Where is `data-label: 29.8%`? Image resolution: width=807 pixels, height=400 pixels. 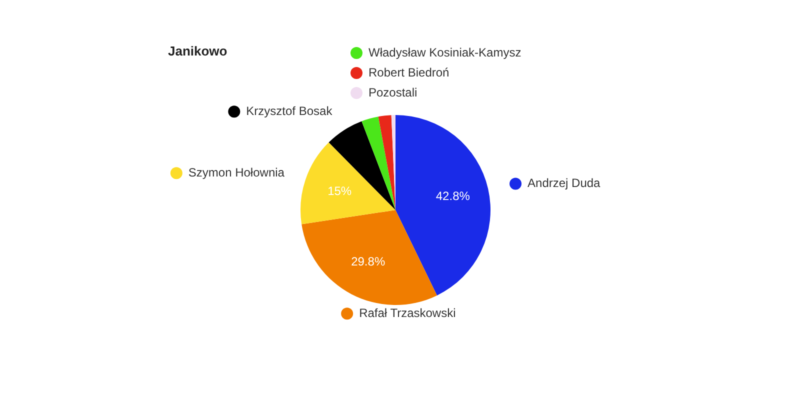 data-label: 29.8% is located at coordinates (368, 261).